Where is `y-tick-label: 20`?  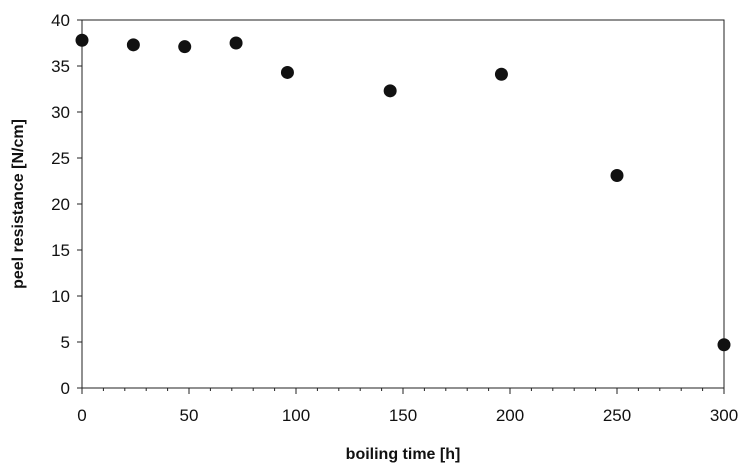 y-tick-label: 20 is located at coordinates (60, 204).